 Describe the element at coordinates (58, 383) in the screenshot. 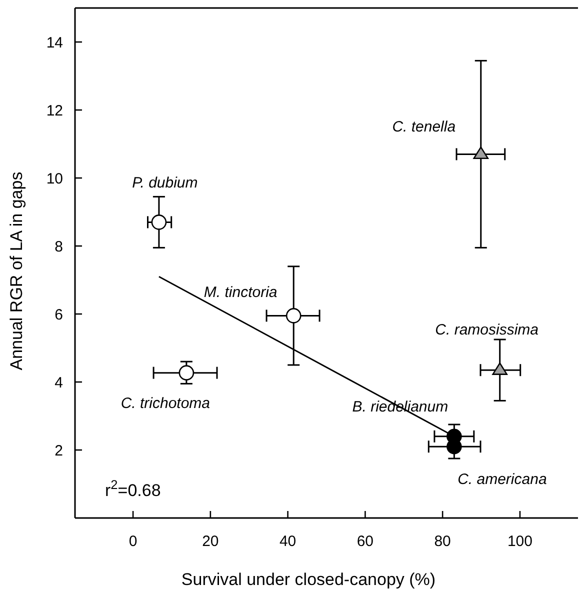

I see `y-tick-label: 4` at that location.